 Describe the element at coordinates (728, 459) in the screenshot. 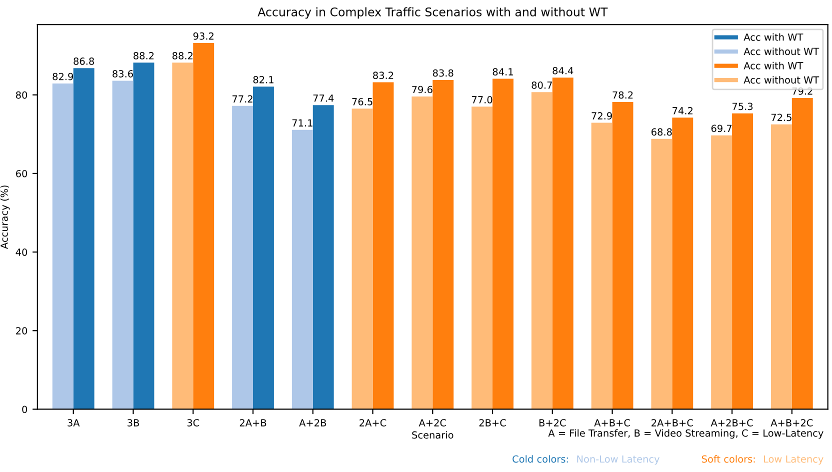

I see `text: Soft colors:` at that location.